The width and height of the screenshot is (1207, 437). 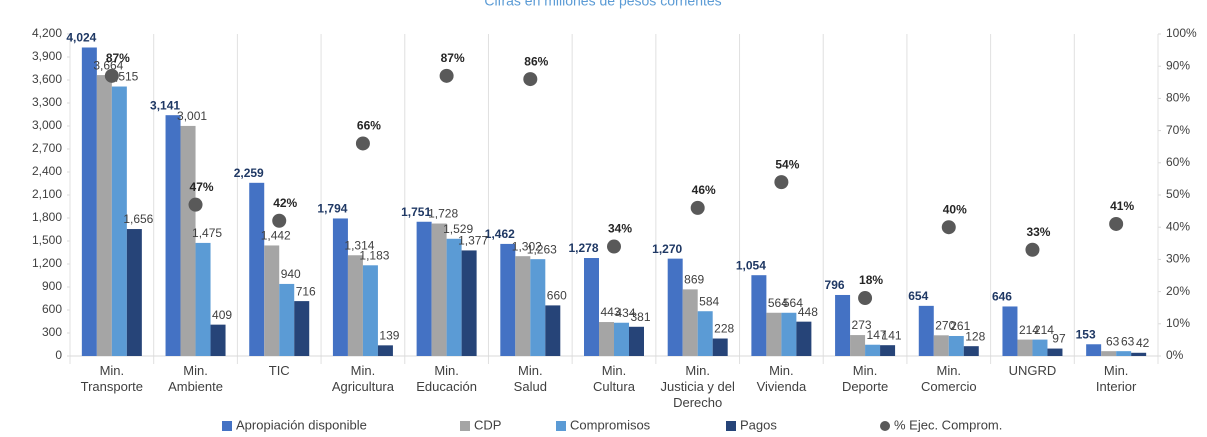 I want to click on y2-tick-label: 20%, so click(x=1178, y=291).